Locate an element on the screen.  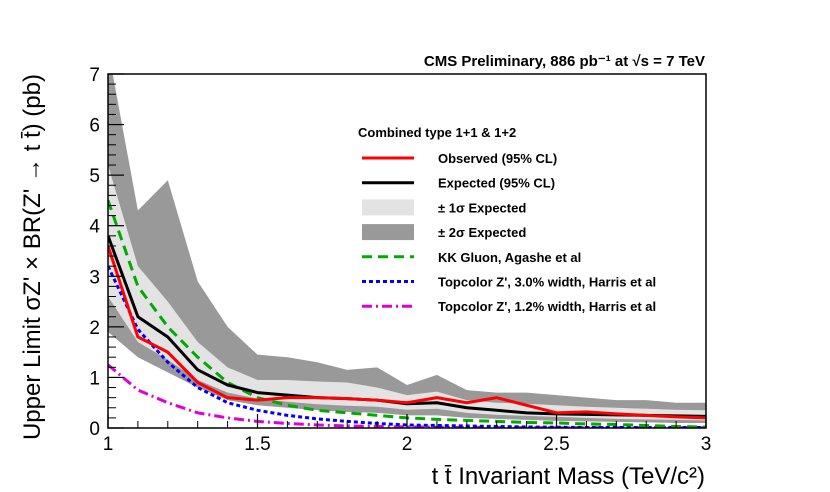
legend-observed-label: Observed (95% CL) is located at coordinates (497, 158).